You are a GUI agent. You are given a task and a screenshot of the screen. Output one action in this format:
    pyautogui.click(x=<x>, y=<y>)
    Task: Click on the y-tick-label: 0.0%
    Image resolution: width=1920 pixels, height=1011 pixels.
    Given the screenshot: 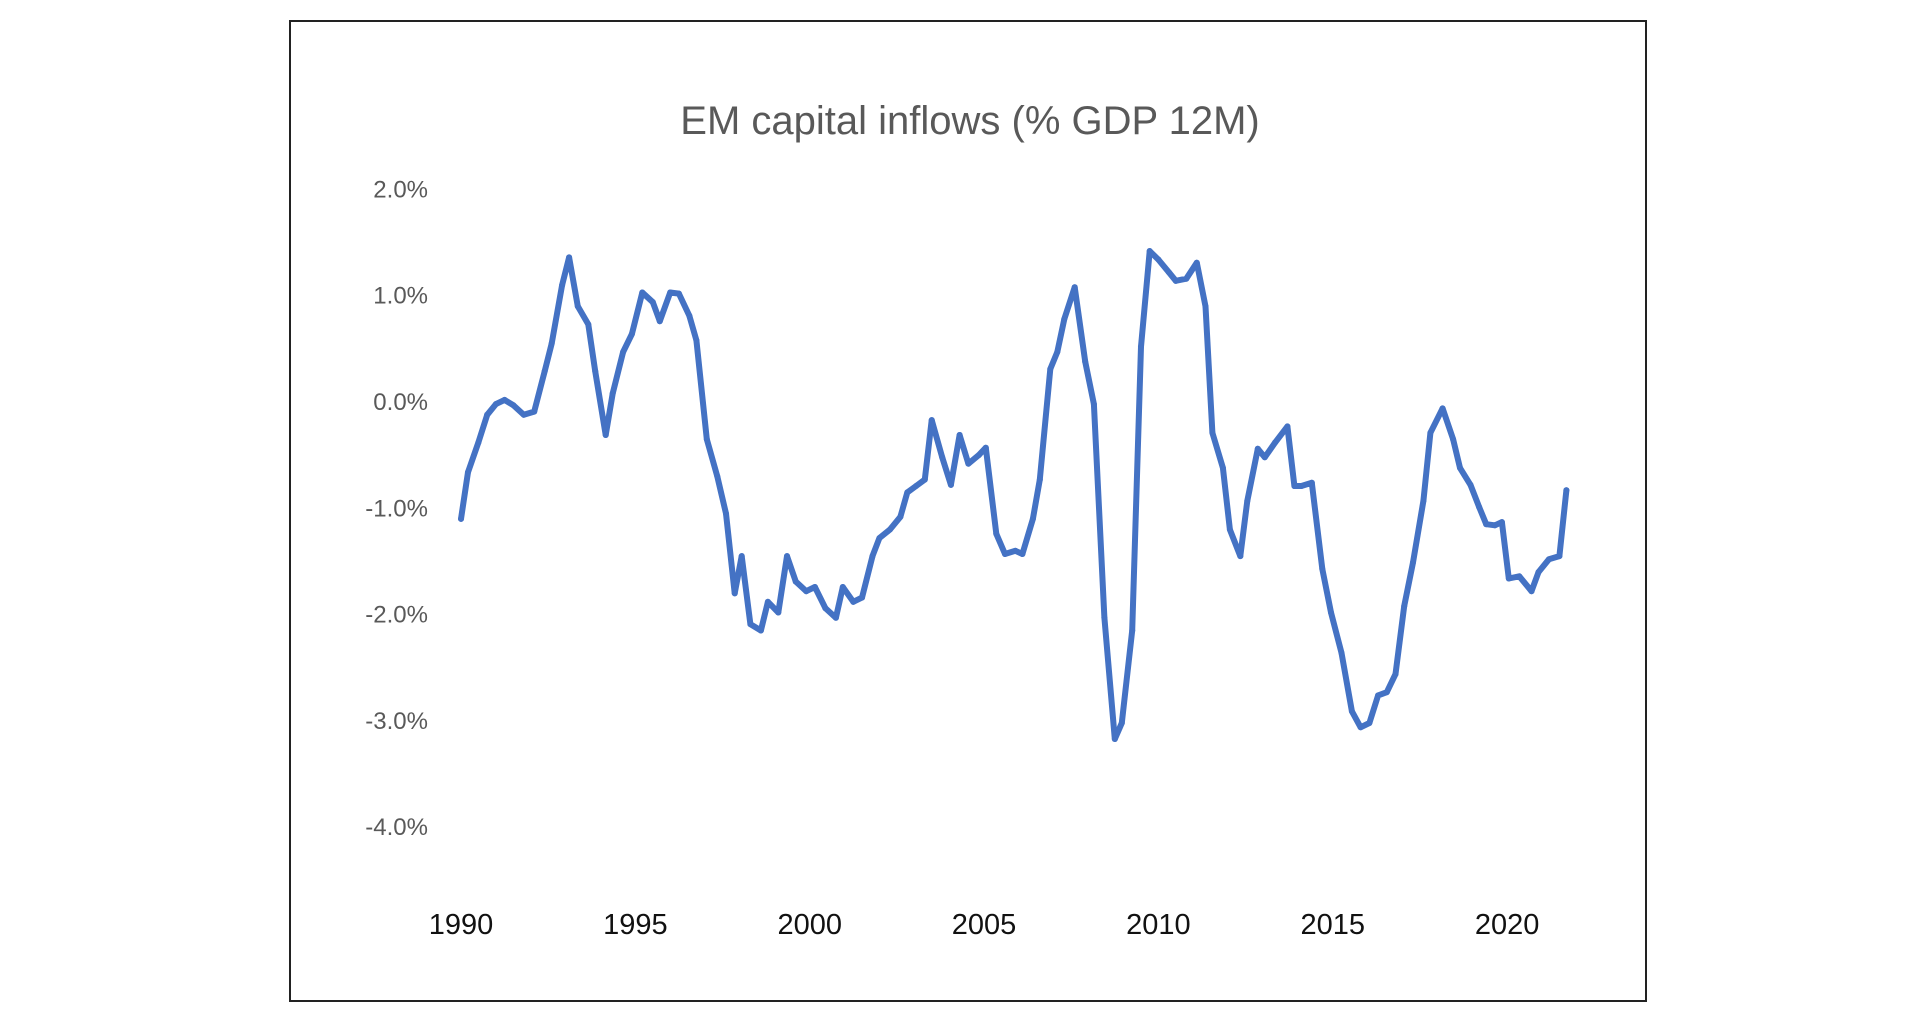 What is the action you would take?
    pyautogui.click(x=400, y=402)
    